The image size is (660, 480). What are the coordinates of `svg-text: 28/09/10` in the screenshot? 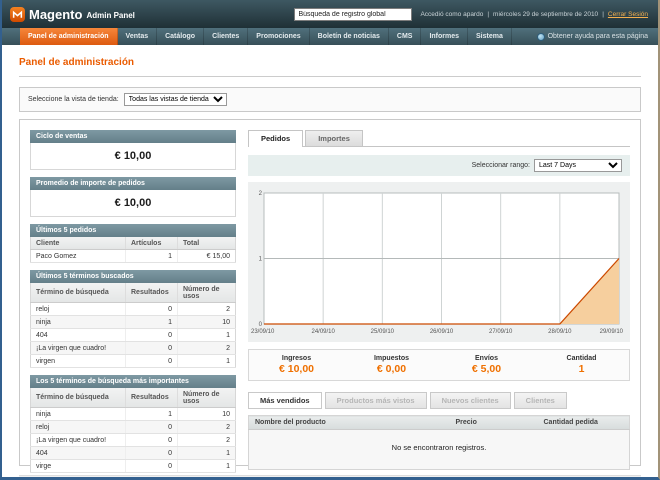 It's located at (560, 332).